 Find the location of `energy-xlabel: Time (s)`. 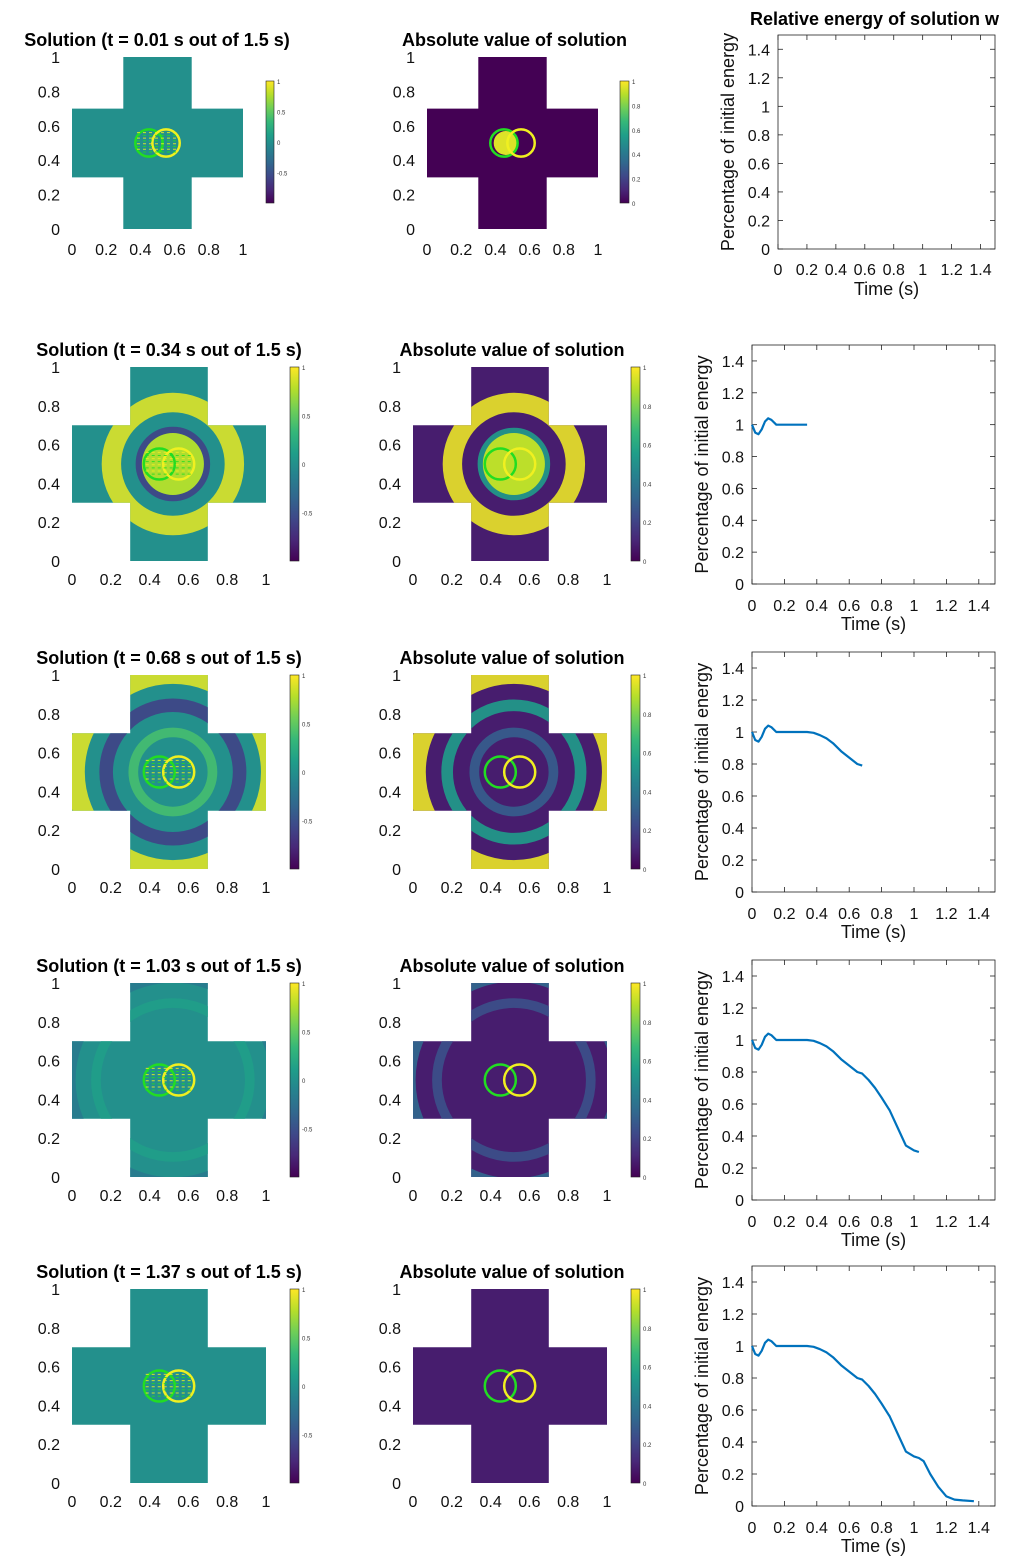

energy-xlabel: Time (s) is located at coordinates (873, 624).